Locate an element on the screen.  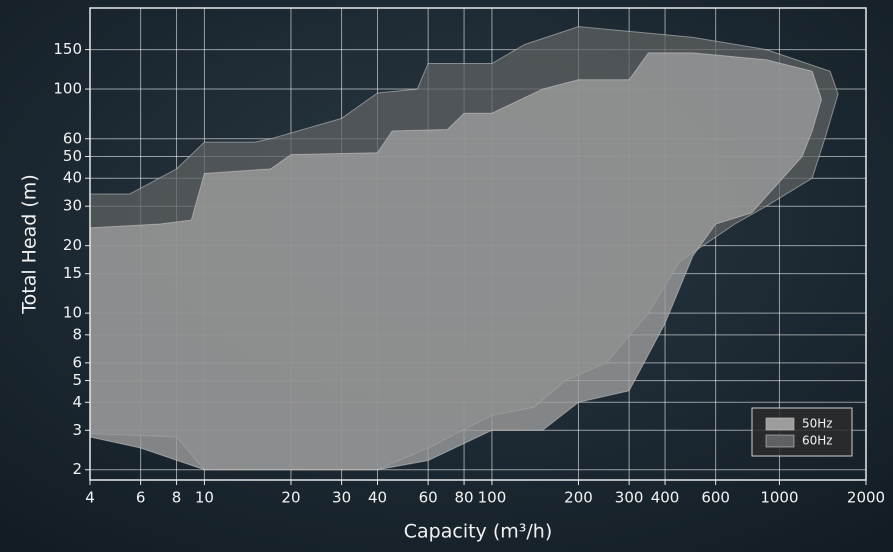
x-tick-label: 8 is located at coordinates (177, 498).